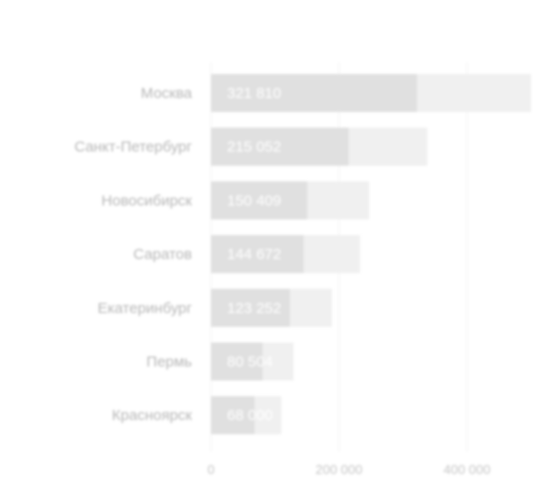 This screenshot has height=498, width=538. Describe the element at coordinates (162, 254) in the screenshot. I see `category-label: Саратов` at that location.